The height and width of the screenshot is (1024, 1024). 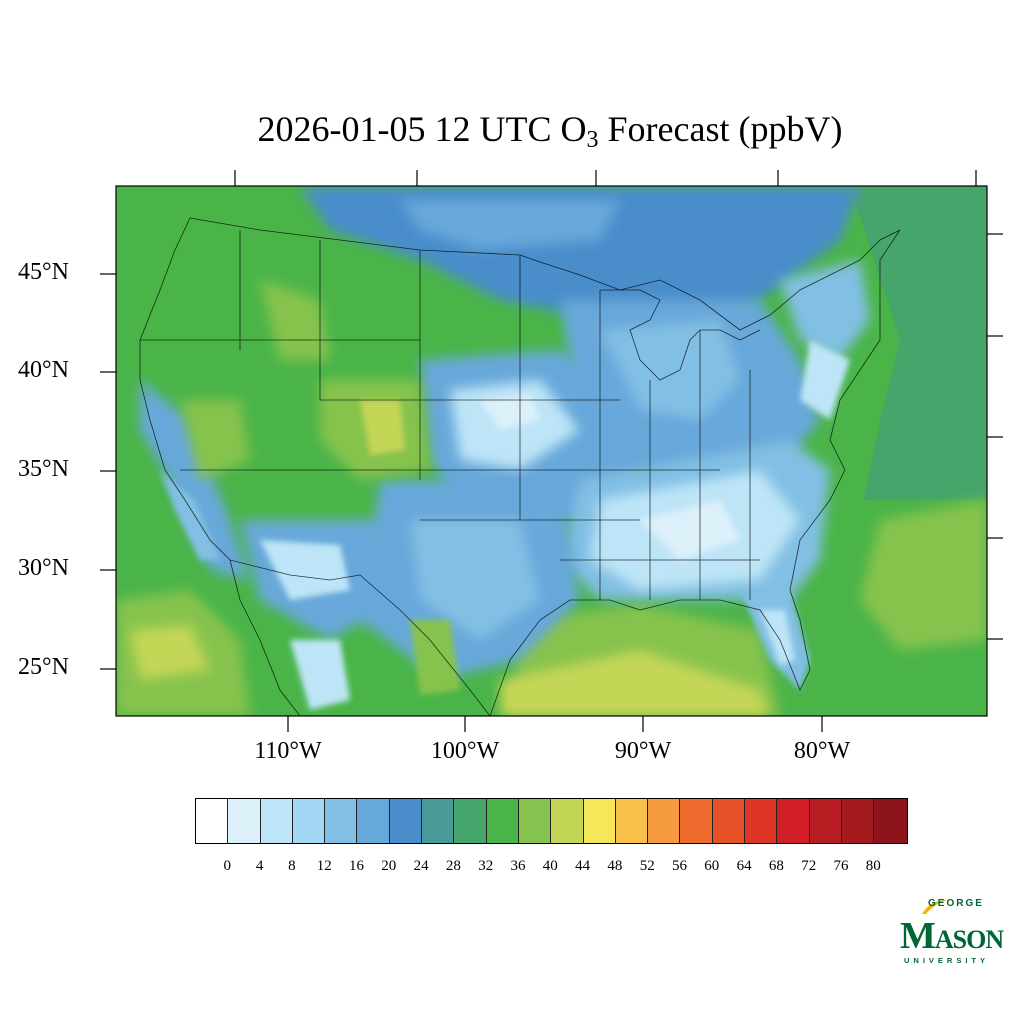 I want to click on lat-label-30n: 30°N, so click(x=43, y=568).